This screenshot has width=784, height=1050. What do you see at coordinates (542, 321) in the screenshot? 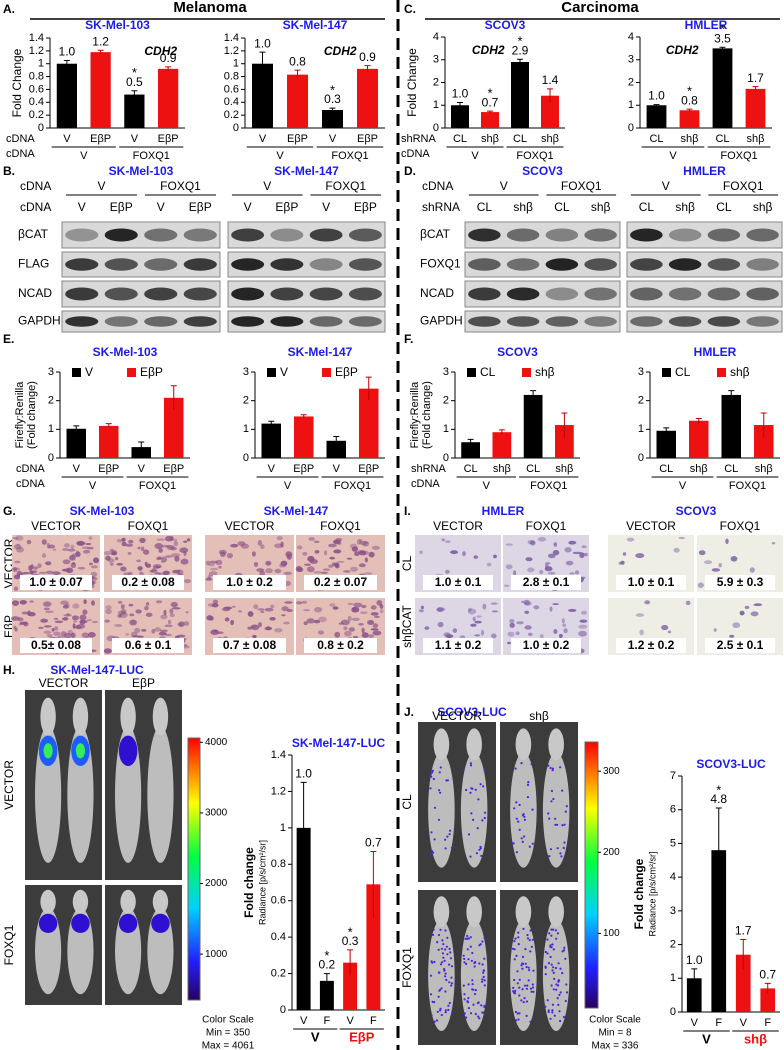
I see `blot-strip` at bounding box center [542, 321].